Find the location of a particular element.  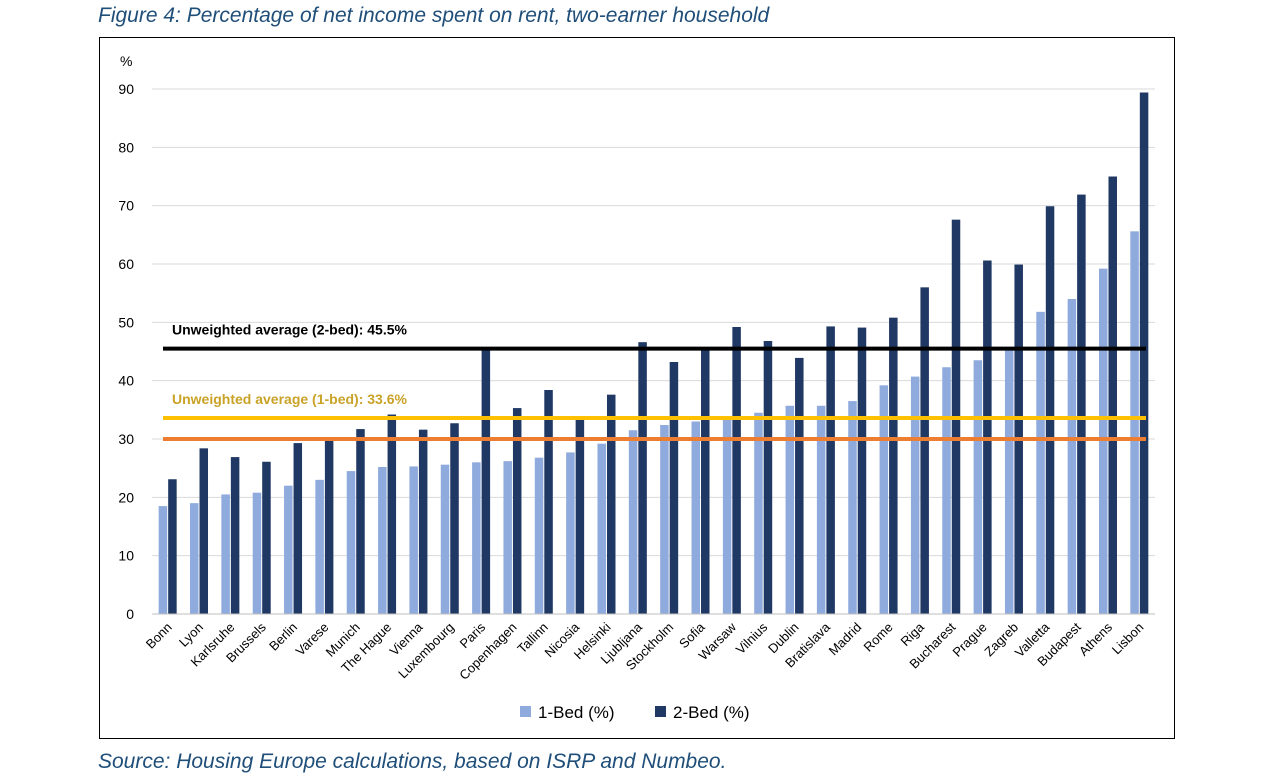

bar-1bed-vienna is located at coordinates (413, 540).